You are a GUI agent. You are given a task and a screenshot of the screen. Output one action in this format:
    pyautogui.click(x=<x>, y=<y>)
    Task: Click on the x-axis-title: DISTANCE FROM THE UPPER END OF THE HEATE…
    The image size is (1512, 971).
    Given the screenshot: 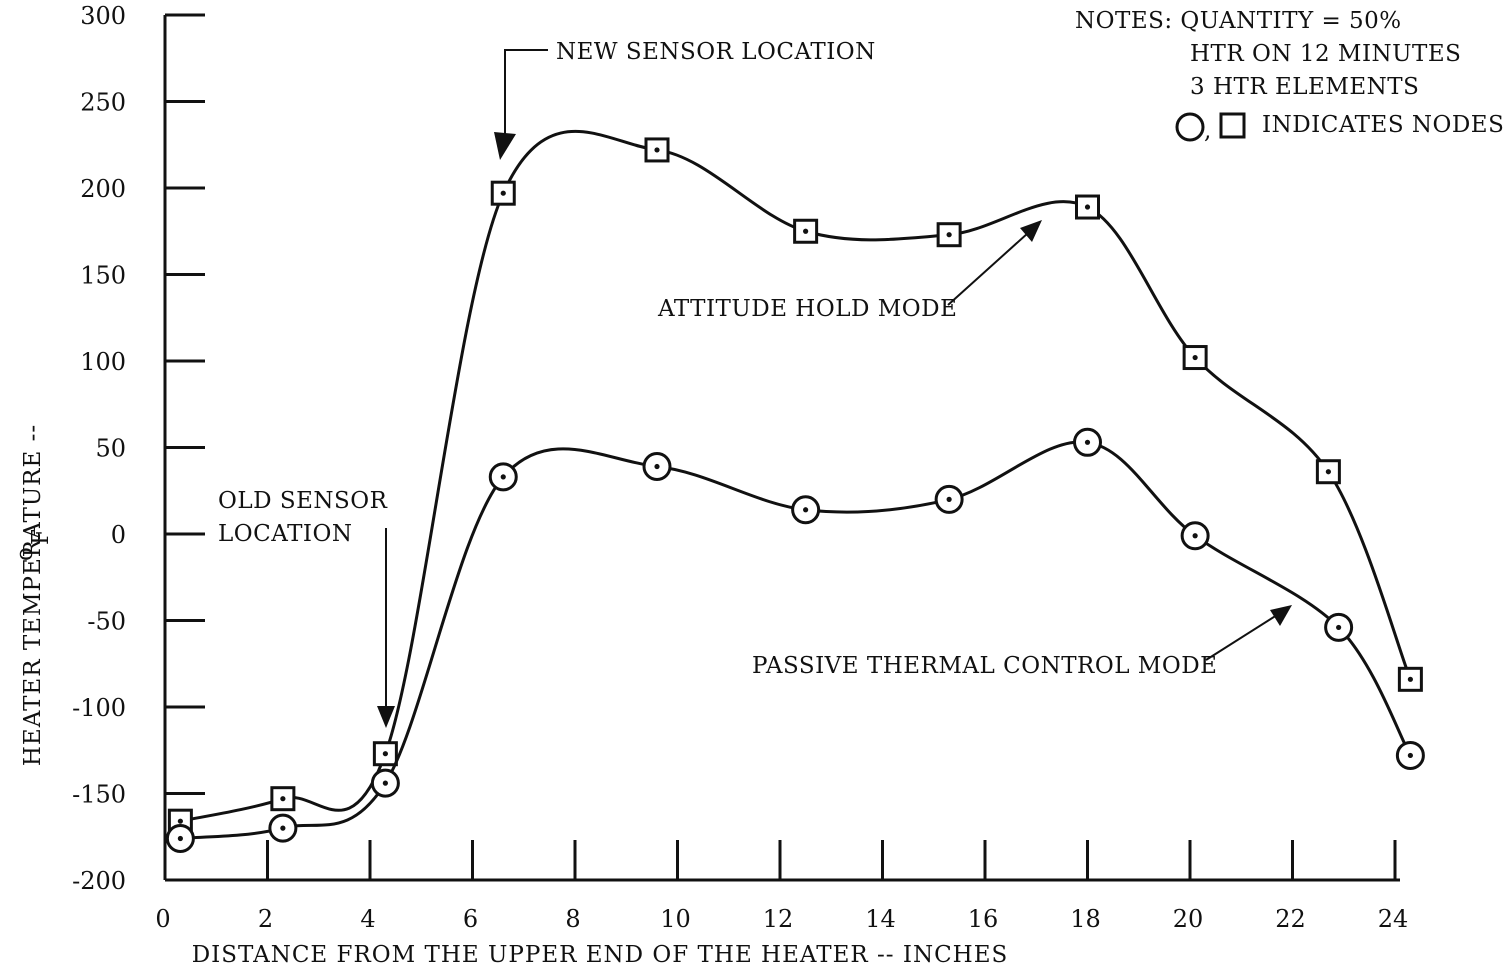 What is the action you would take?
    pyautogui.click(x=600, y=955)
    